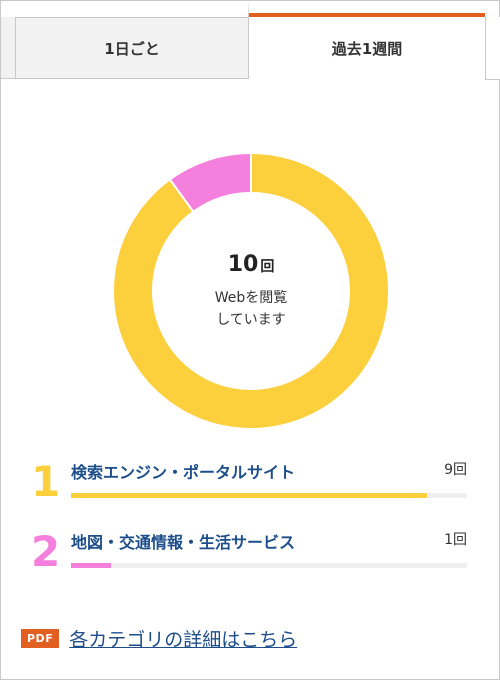 The width and height of the screenshot is (500, 680). What do you see at coordinates (131, 47) in the screenshot?
I see `tab-daily-label: 1日ごと` at bounding box center [131, 47].